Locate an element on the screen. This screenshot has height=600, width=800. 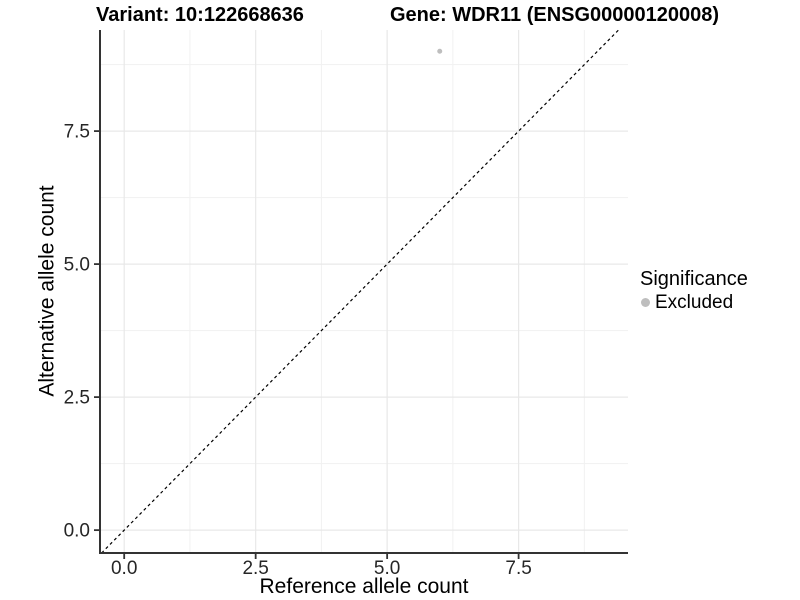
legend-item-excluded: Excluded is located at coordinates (692, 302).